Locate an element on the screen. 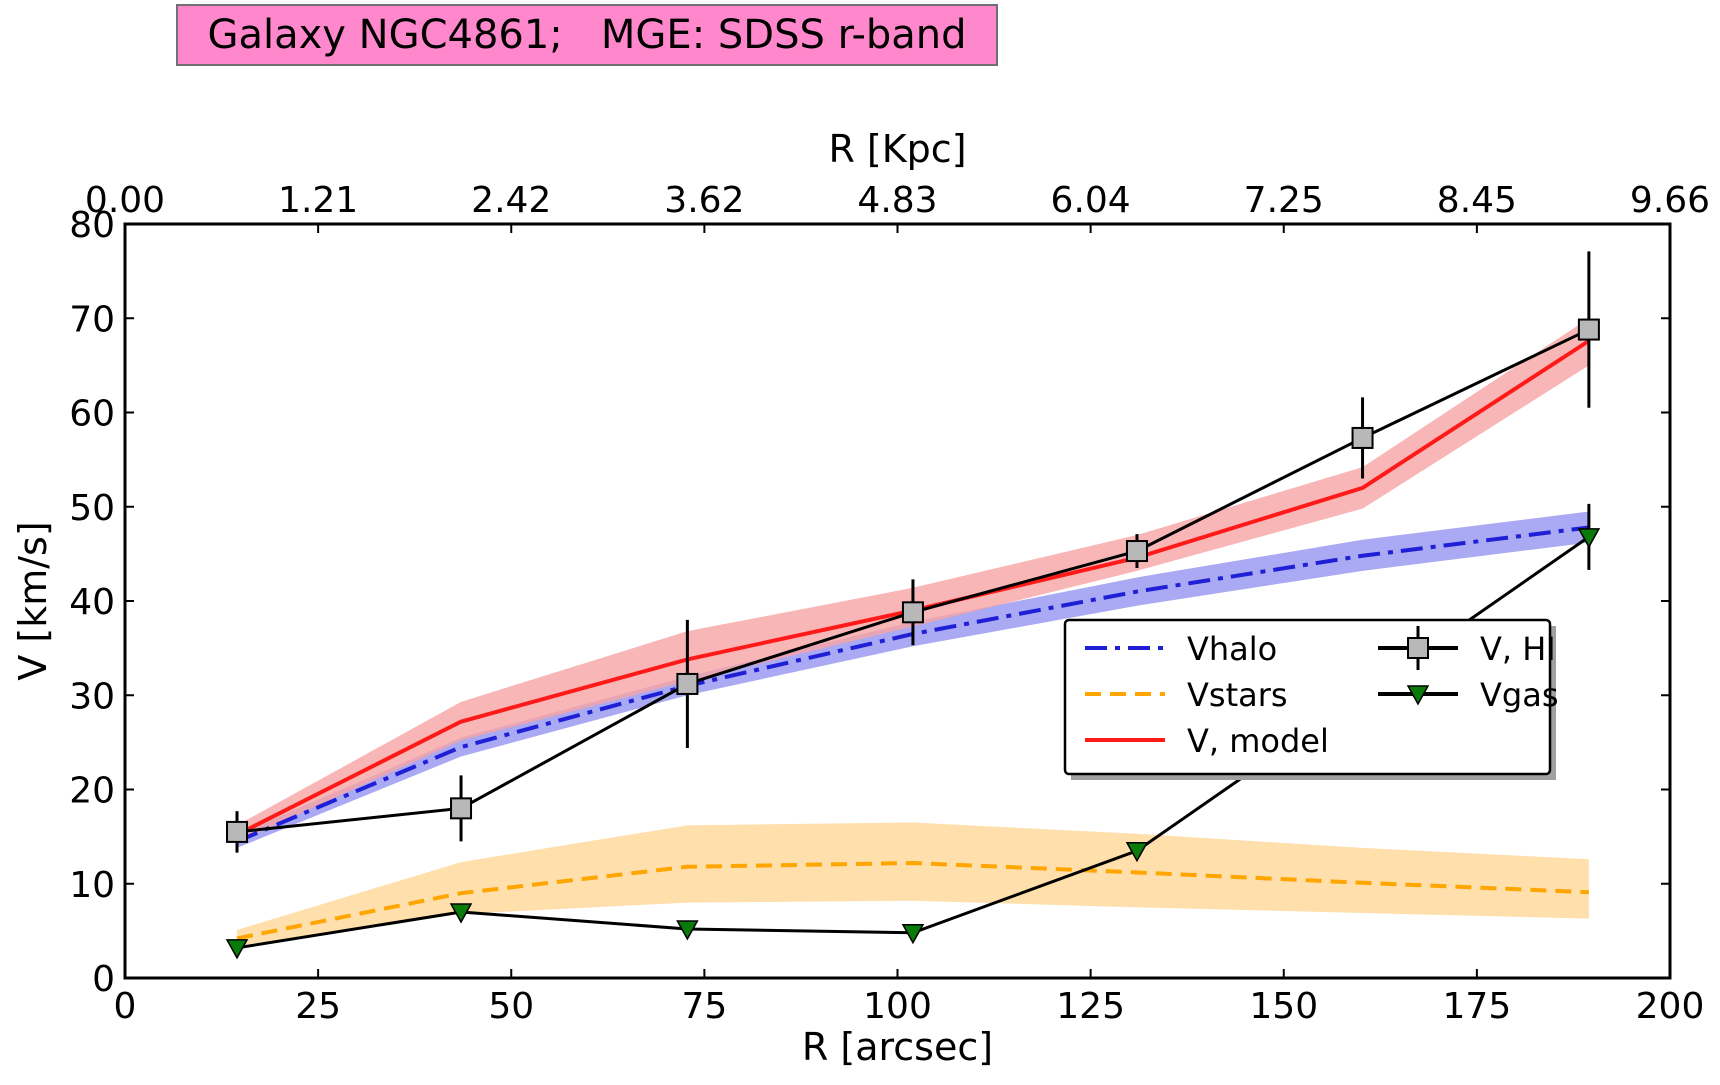  top-x-tick-label: 3.62 is located at coordinates (704, 200).